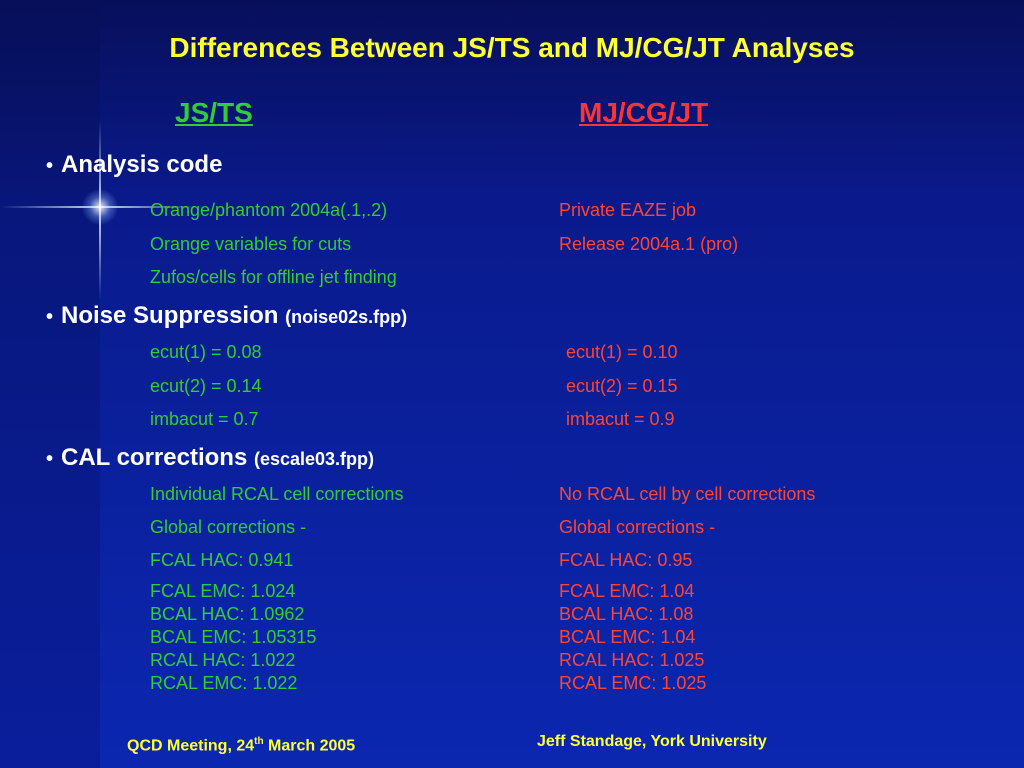  What do you see at coordinates (314, 459) in the screenshot?
I see `bullet-subheading: (escale03.fpp)` at bounding box center [314, 459].